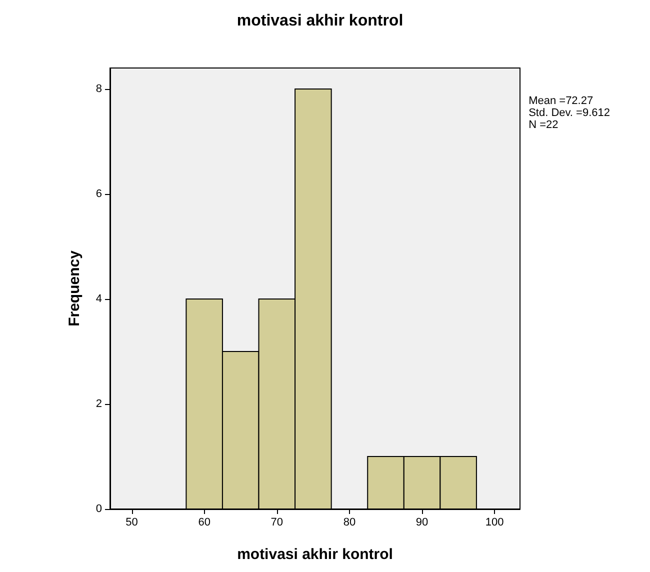  Describe the element at coordinates (99, 89) in the screenshot. I see `y-tick-label: 8` at that location.